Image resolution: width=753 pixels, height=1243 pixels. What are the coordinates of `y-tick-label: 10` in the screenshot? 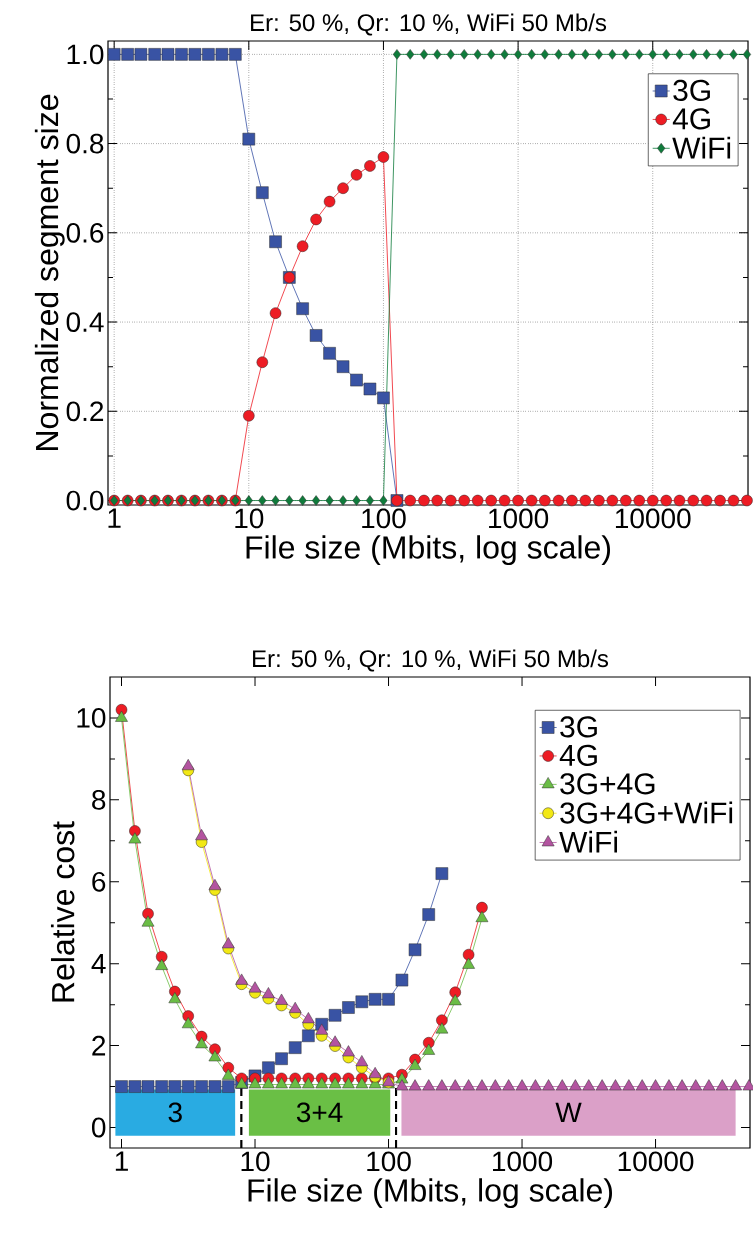 It's located at (91, 718).